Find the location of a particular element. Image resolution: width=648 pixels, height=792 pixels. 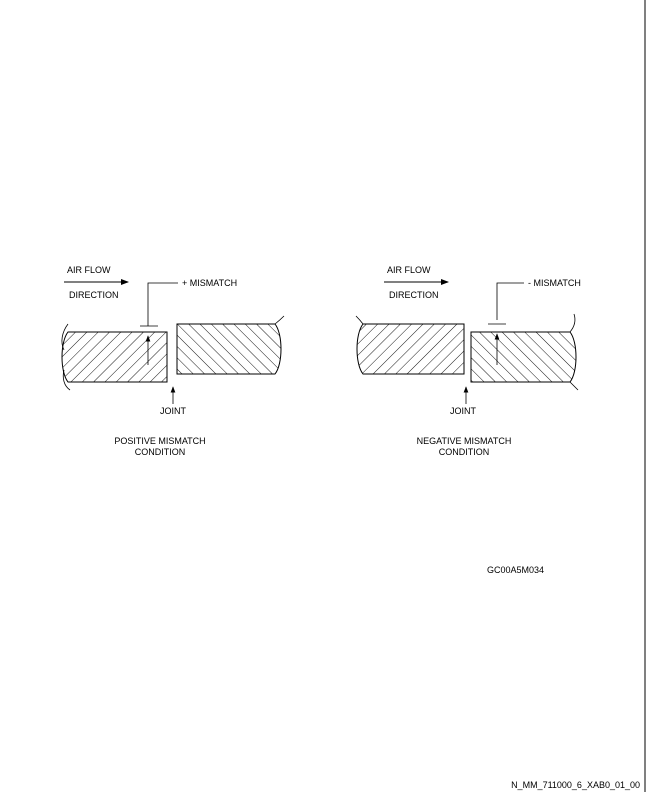

mismatch-label: + MISMATCH is located at coordinates (209, 283).